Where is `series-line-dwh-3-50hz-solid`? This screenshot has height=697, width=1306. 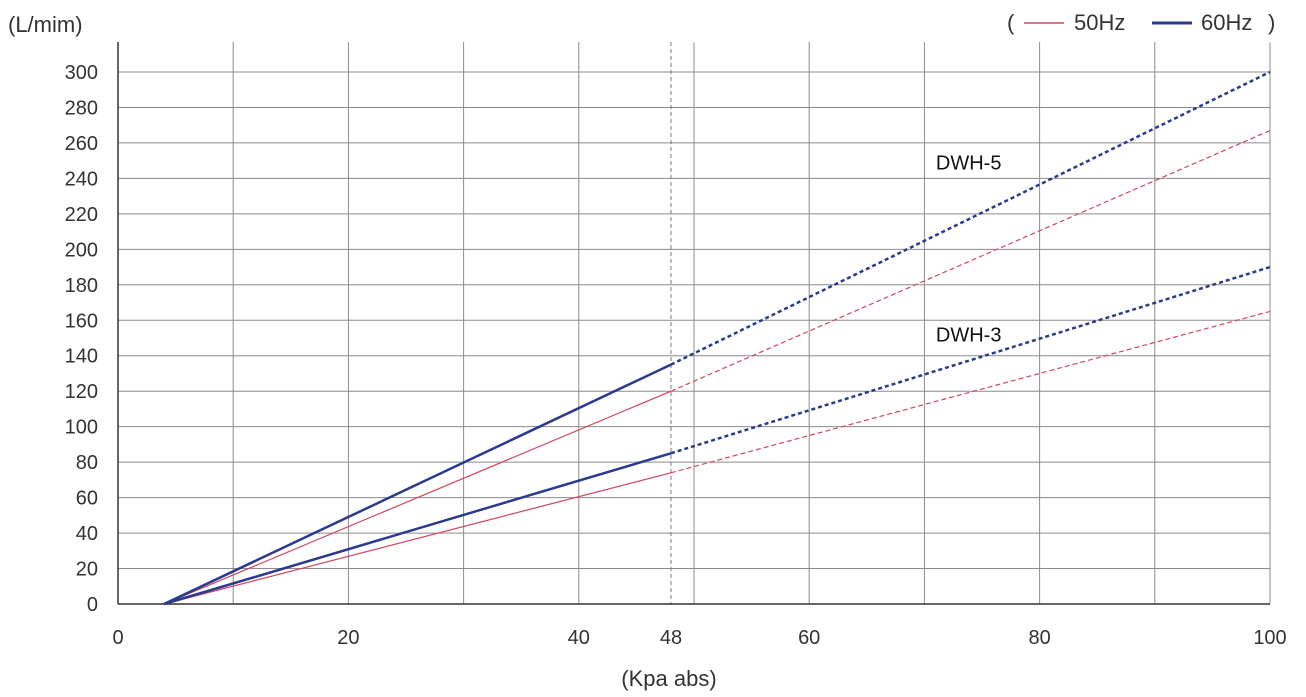 series-line-dwh-3-50hz-solid is located at coordinates (417, 538).